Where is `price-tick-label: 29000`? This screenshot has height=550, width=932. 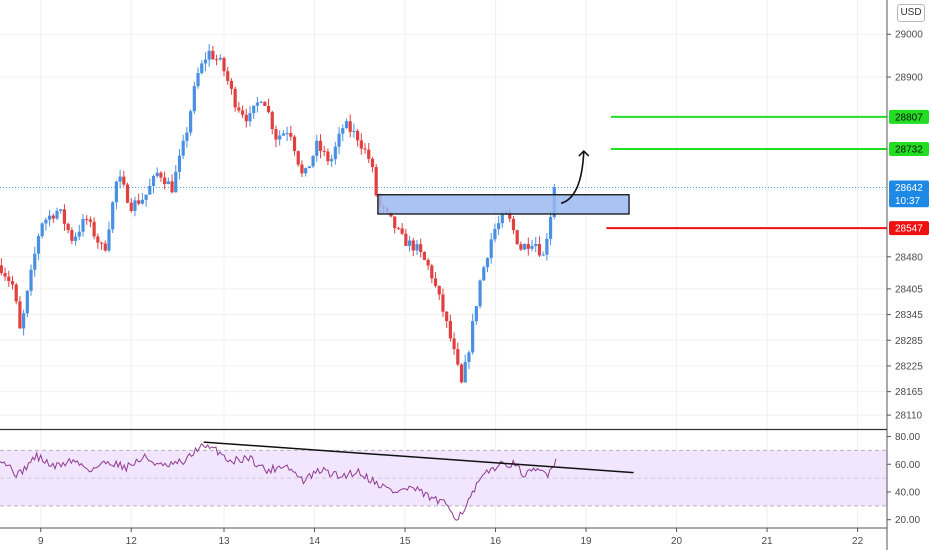
price-tick-label: 29000 is located at coordinates (909, 35).